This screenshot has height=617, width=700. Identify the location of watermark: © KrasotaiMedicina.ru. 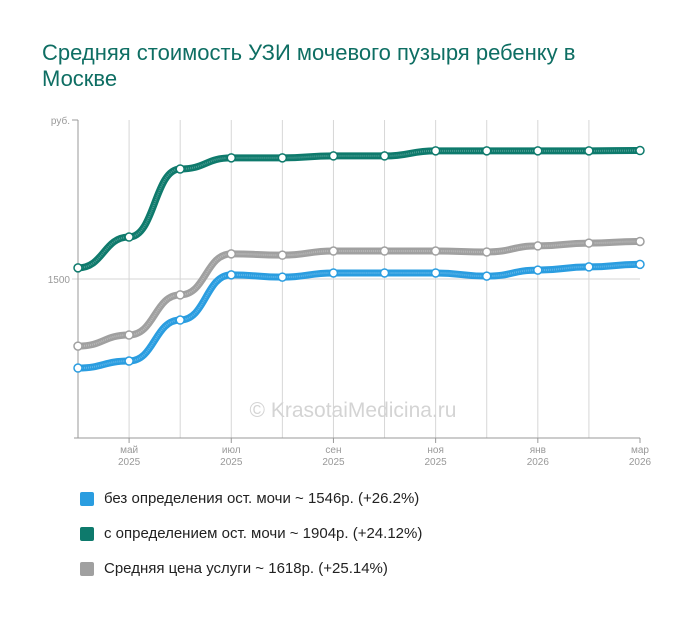
(353, 410).